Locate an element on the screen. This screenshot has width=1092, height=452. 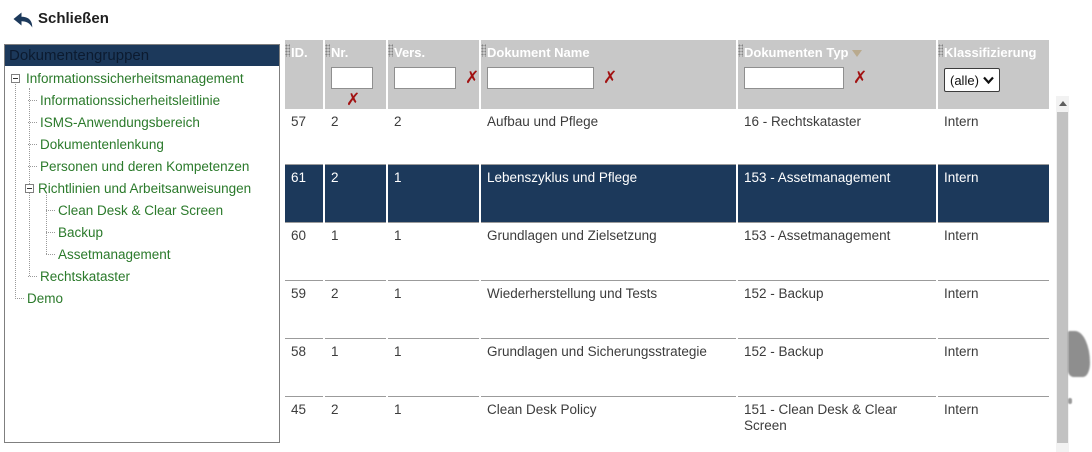
tree-item-label: Informationssicherheitsmanagement is located at coordinates (135, 78).